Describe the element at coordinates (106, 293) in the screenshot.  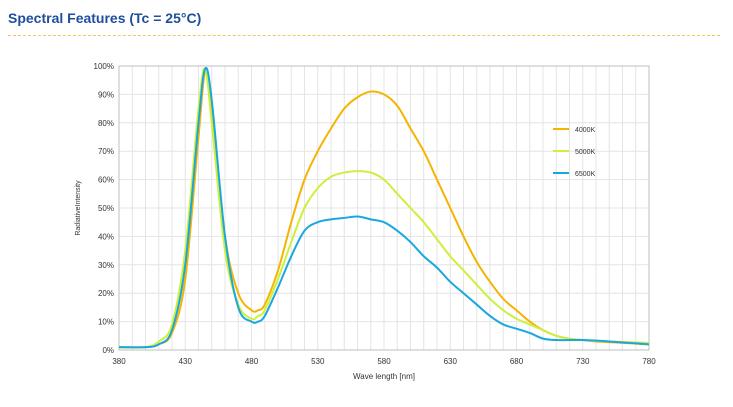
I see `y-tick-label: 20%` at that location.